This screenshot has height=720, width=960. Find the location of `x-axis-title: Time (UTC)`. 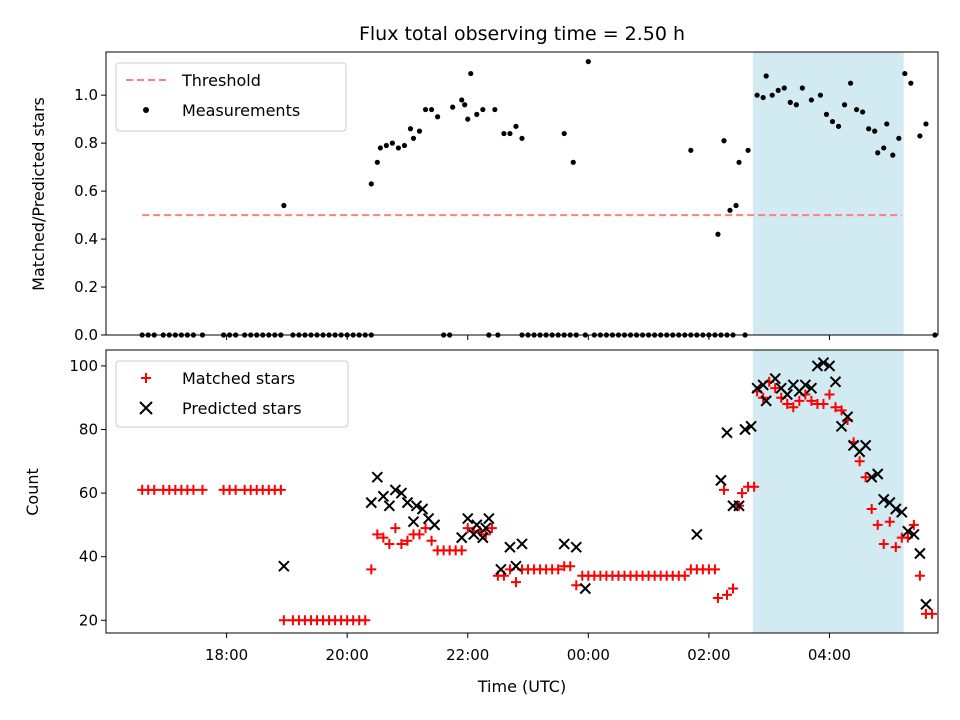

x-axis-title: Time (UTC) is located at coordinates (521, 686).